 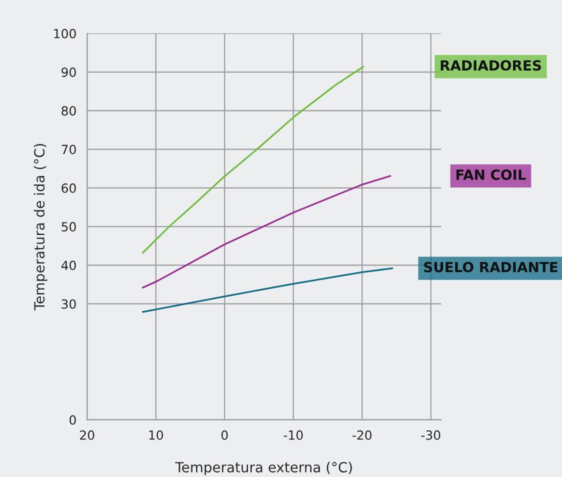 What do you see at coordinates (68, 265) in the screenshot?
I see `y-tick-label: 40` at bounding box center [68, 265].